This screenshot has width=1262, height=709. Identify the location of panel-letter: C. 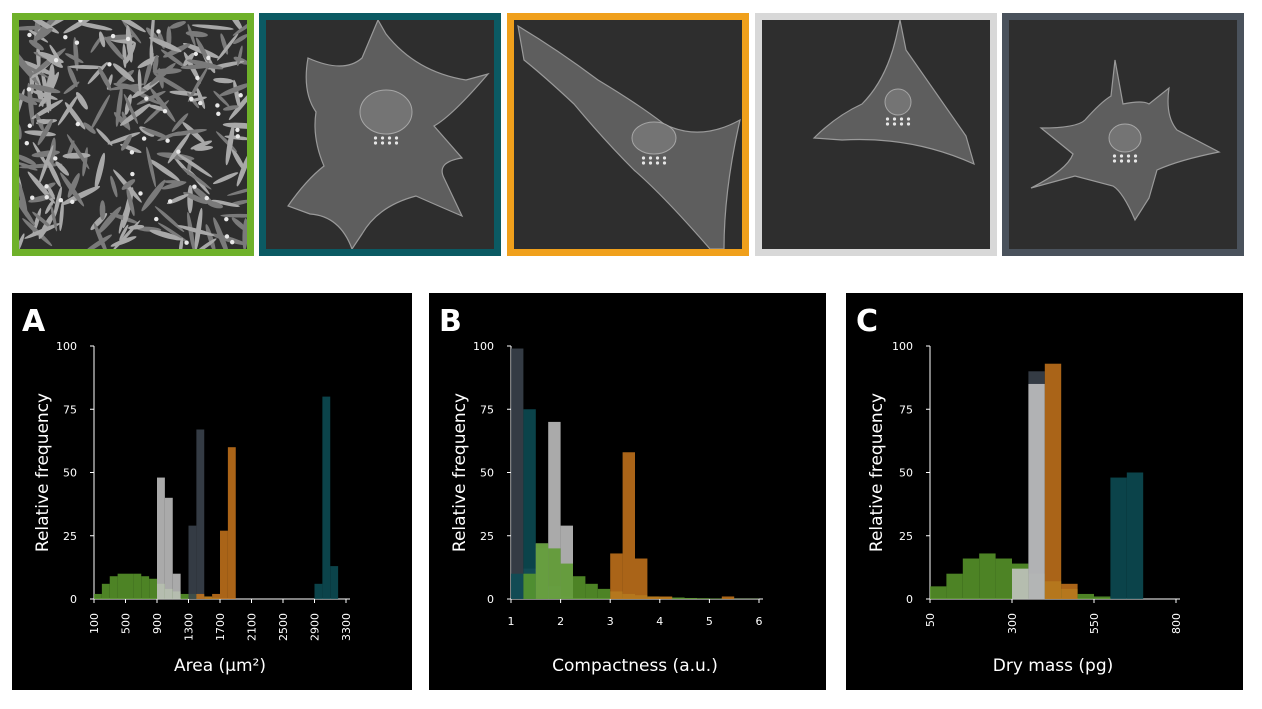
(867, 321).